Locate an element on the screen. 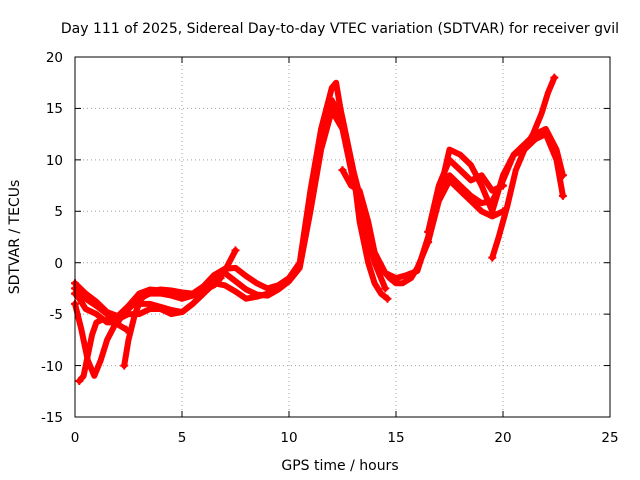 The height and width of the screenshot is (480, 640). y-tick-label: 5 is located at coordinates (58, 212).